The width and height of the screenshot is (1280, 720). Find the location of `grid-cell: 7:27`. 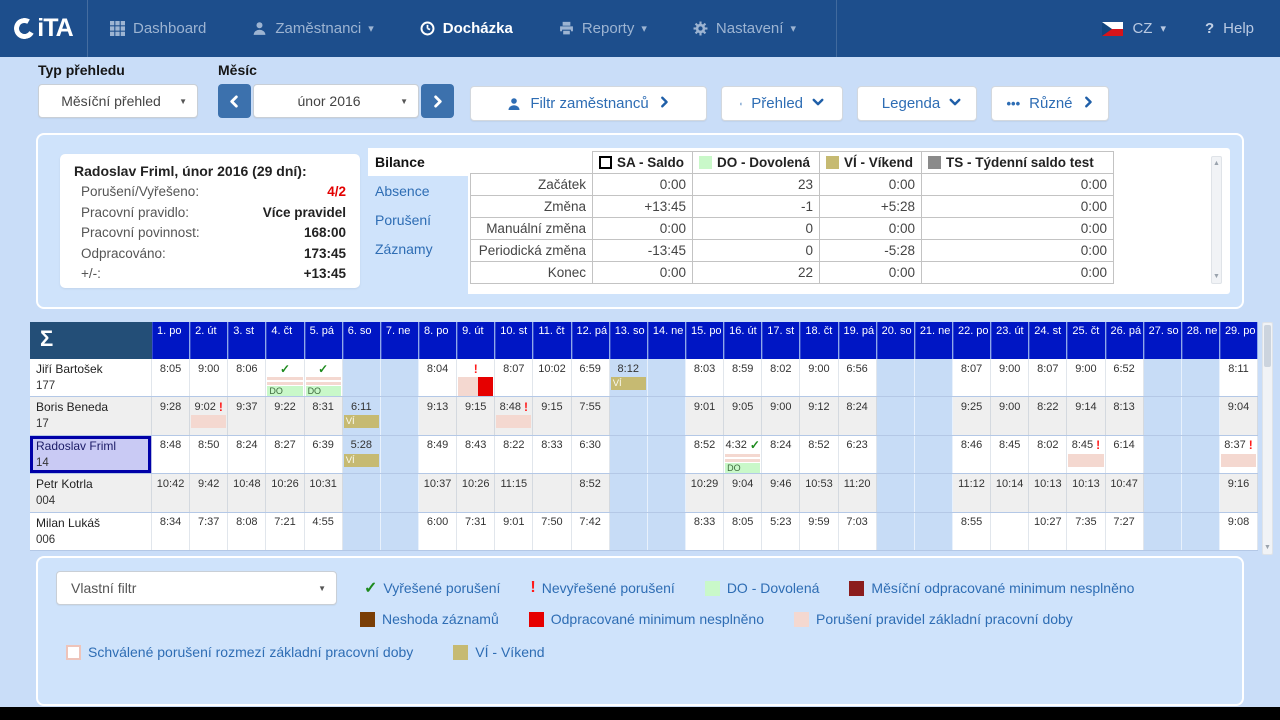

grid-cell: 7:27 is located at coordinates (1124, 531).